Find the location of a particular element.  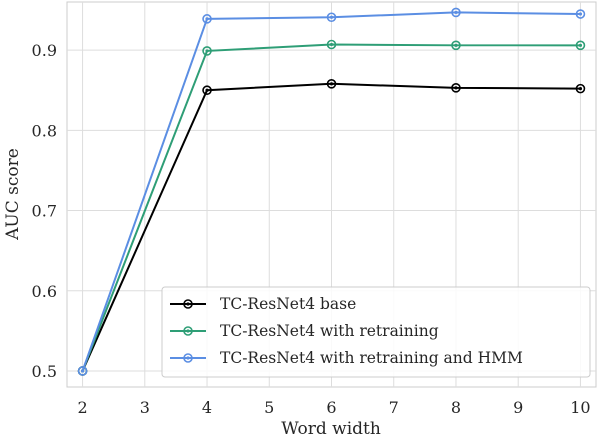

y-tick-label: 0.7 is located at coordinates (44, 211).